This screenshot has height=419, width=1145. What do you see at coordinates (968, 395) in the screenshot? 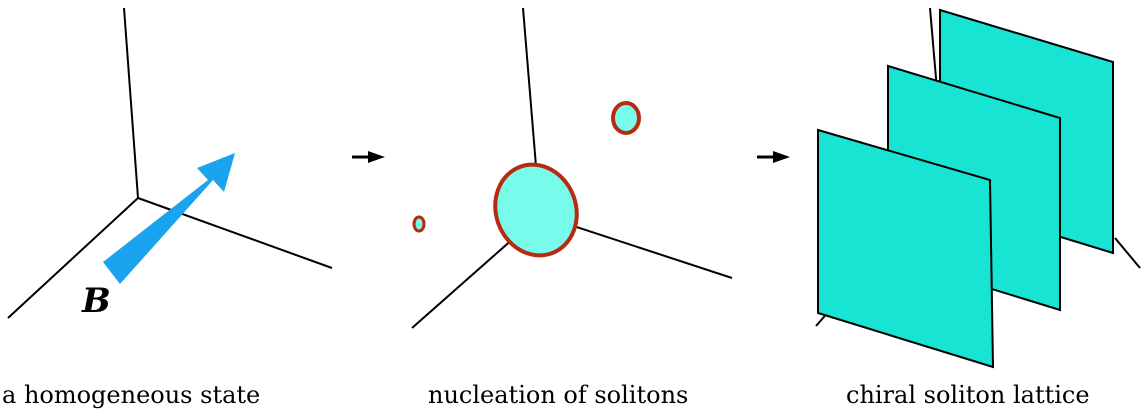
I see `caption-chiral-soliton-lattice: chiral soliton lattice` at bounding box center [968, 395].